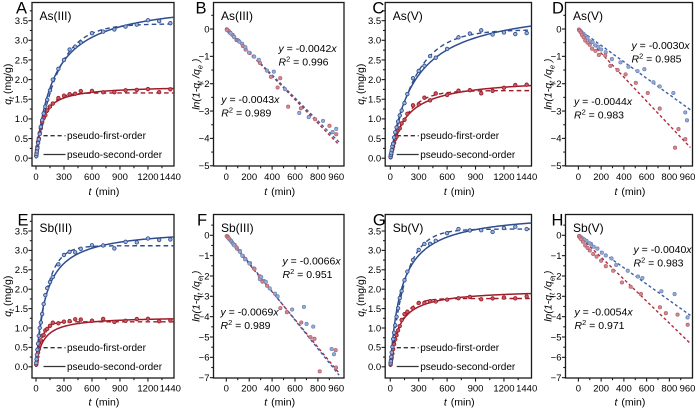 The image size is (700, 415). I want to click on svg-text: 800, so click(318, 177).